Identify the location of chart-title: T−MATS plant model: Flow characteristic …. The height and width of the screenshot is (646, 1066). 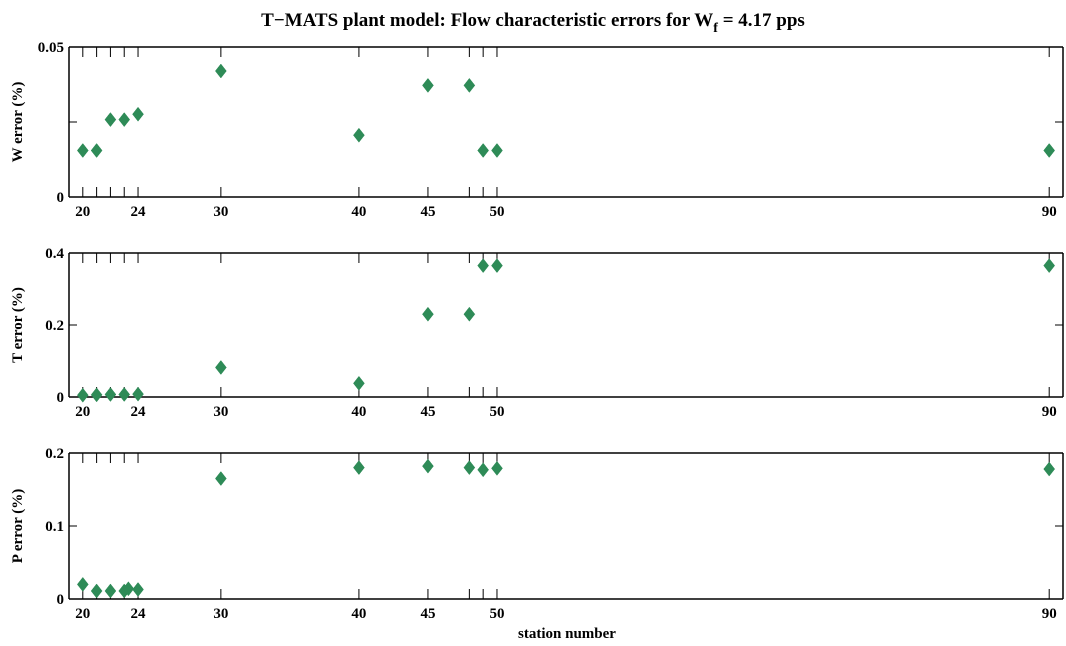
(533, 23).